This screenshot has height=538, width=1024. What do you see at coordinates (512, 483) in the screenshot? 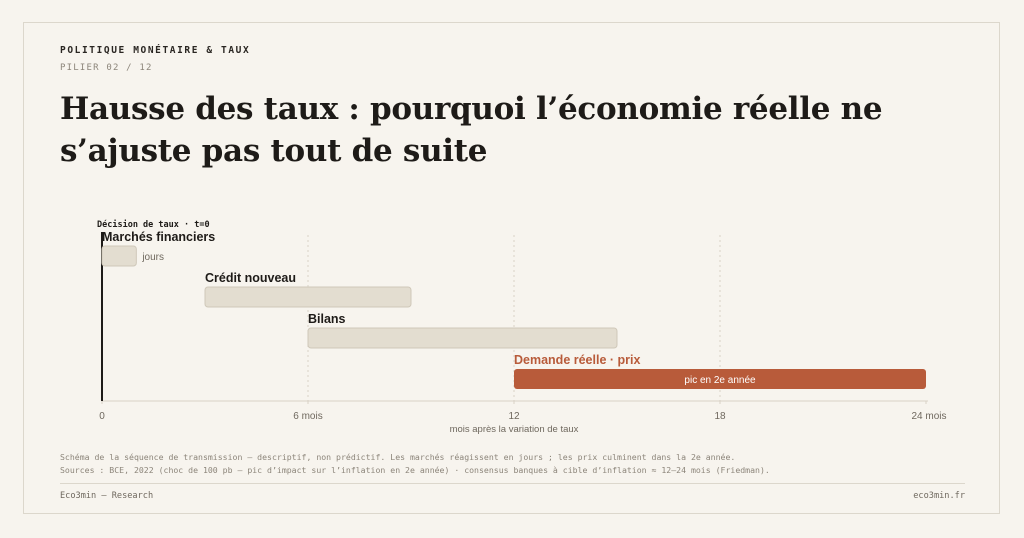
I see `footer-divider` at bounding box center [512, 483].